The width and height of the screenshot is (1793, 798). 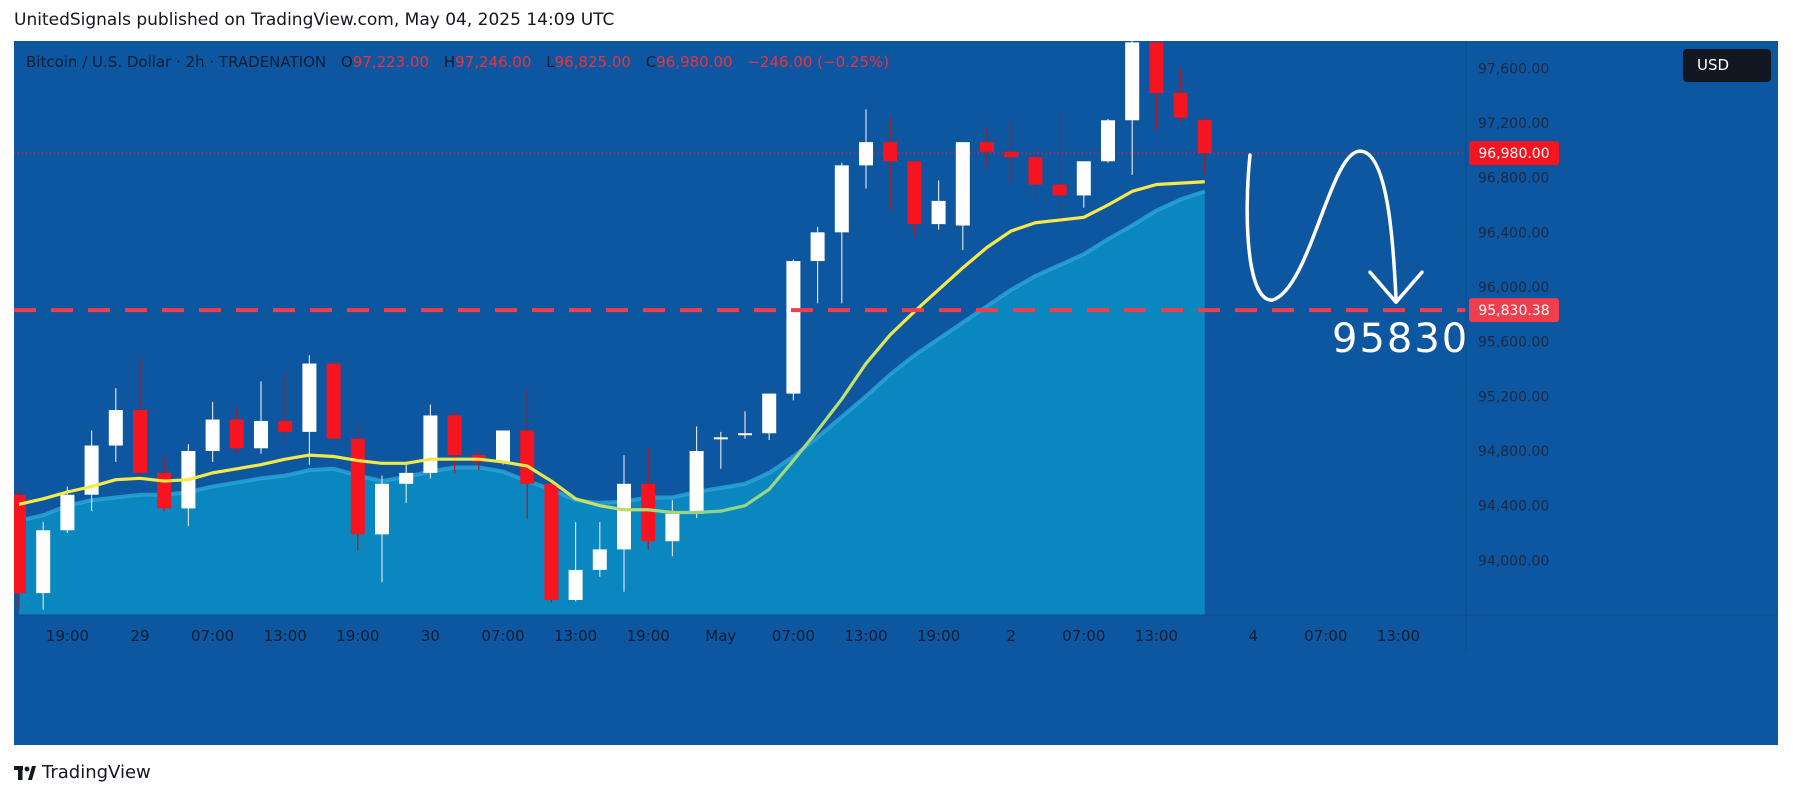 What do you see at coordinates (720, 636) in the screenshot?
I see `x-tick-label: May` at bounding box center [720, 636].